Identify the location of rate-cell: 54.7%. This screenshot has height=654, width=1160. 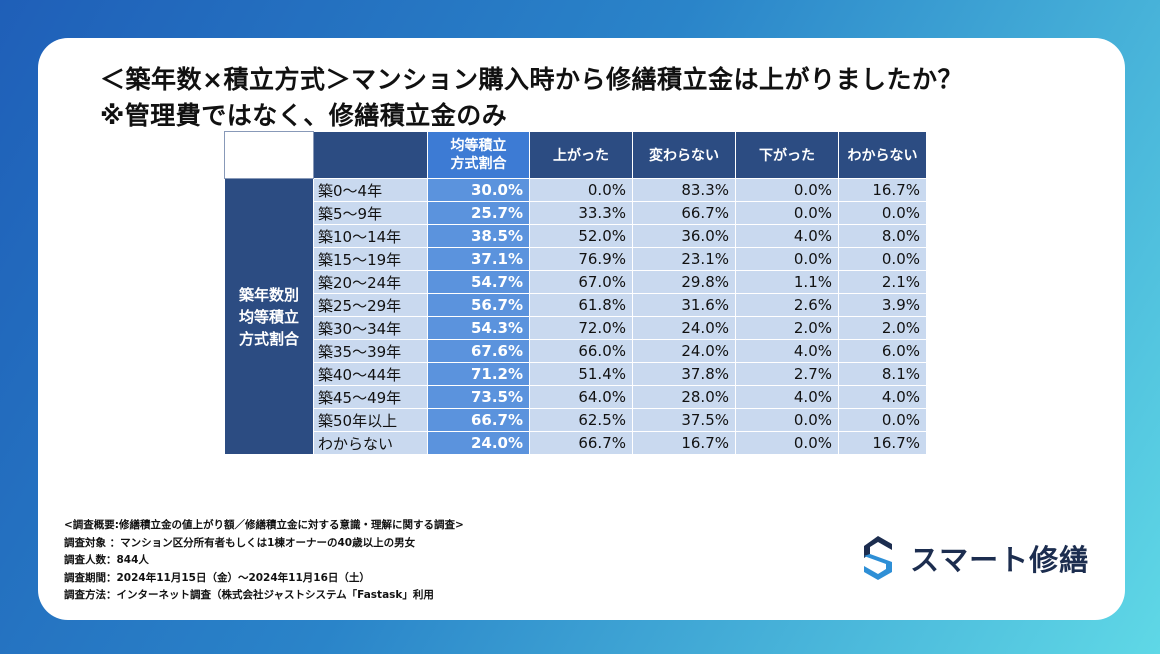
(478, 282).